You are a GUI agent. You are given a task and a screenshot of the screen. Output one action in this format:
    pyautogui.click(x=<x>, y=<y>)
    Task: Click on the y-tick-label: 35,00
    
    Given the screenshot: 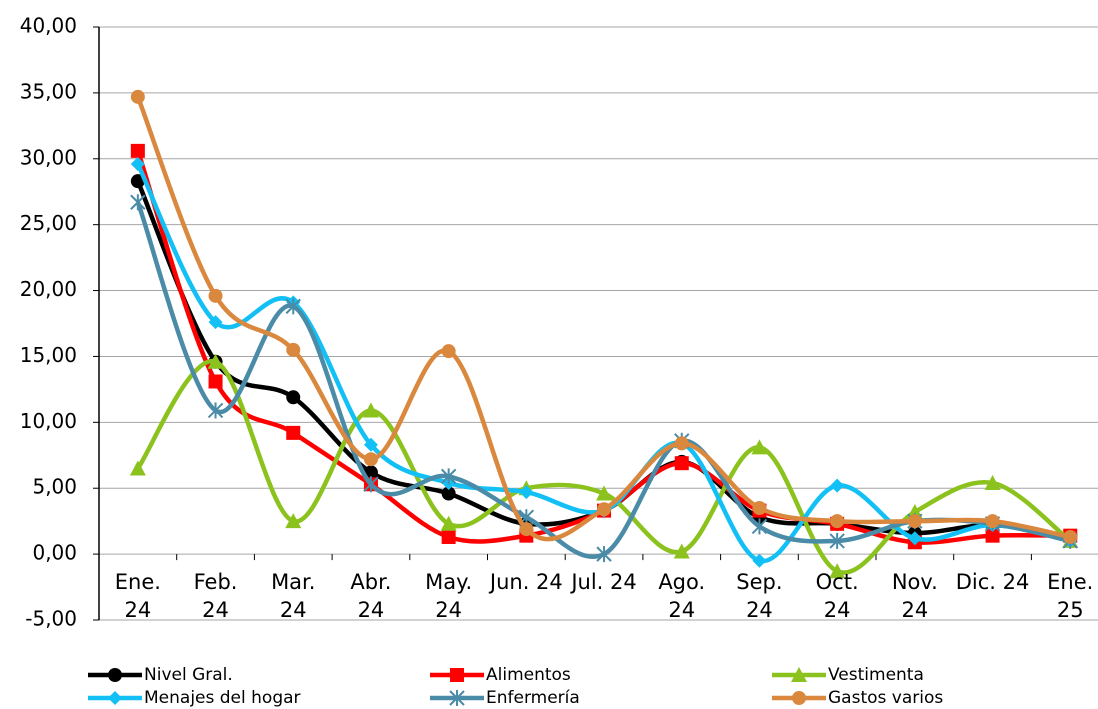 What is the action you would take?
    pyautogui.click(x=48, y=91)
    